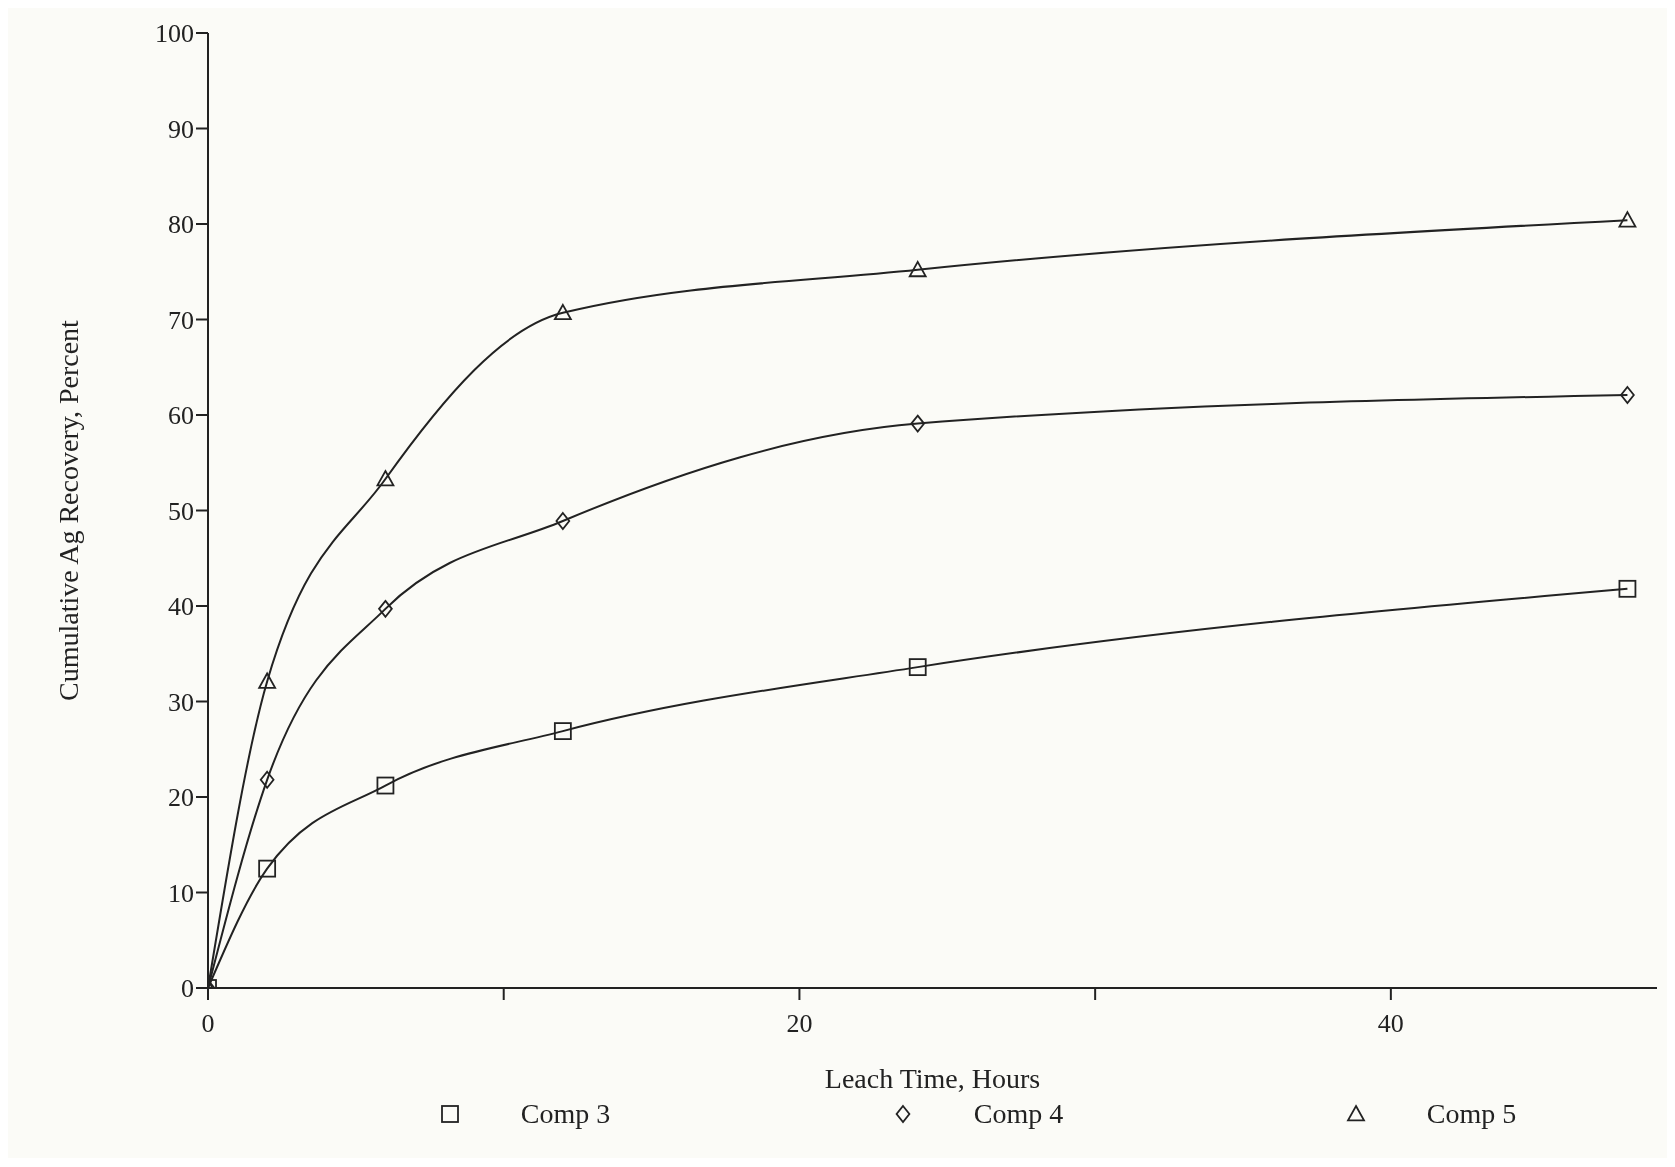  What do you see at coordinates (1018, 1114) in the screenshot?
I see `legend-label: Comp 4` at bounding box center [1018, 1114].